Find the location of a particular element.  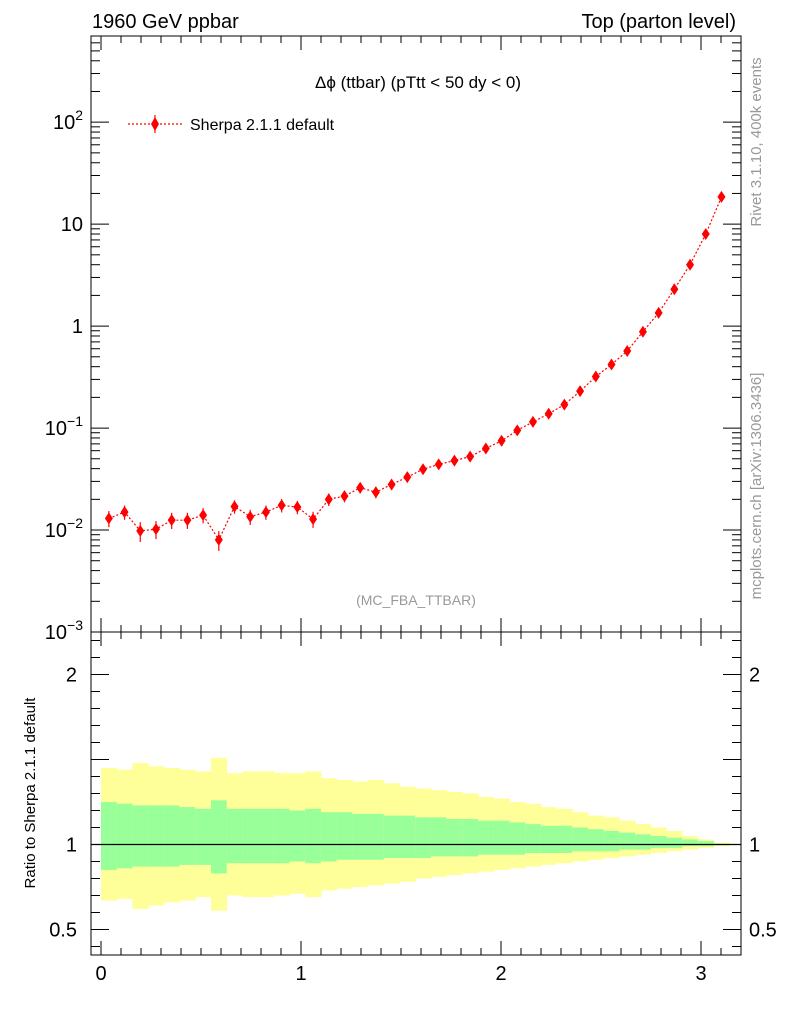

ratio-ytick-label-left: 2 is located at coordinates (71, 676).